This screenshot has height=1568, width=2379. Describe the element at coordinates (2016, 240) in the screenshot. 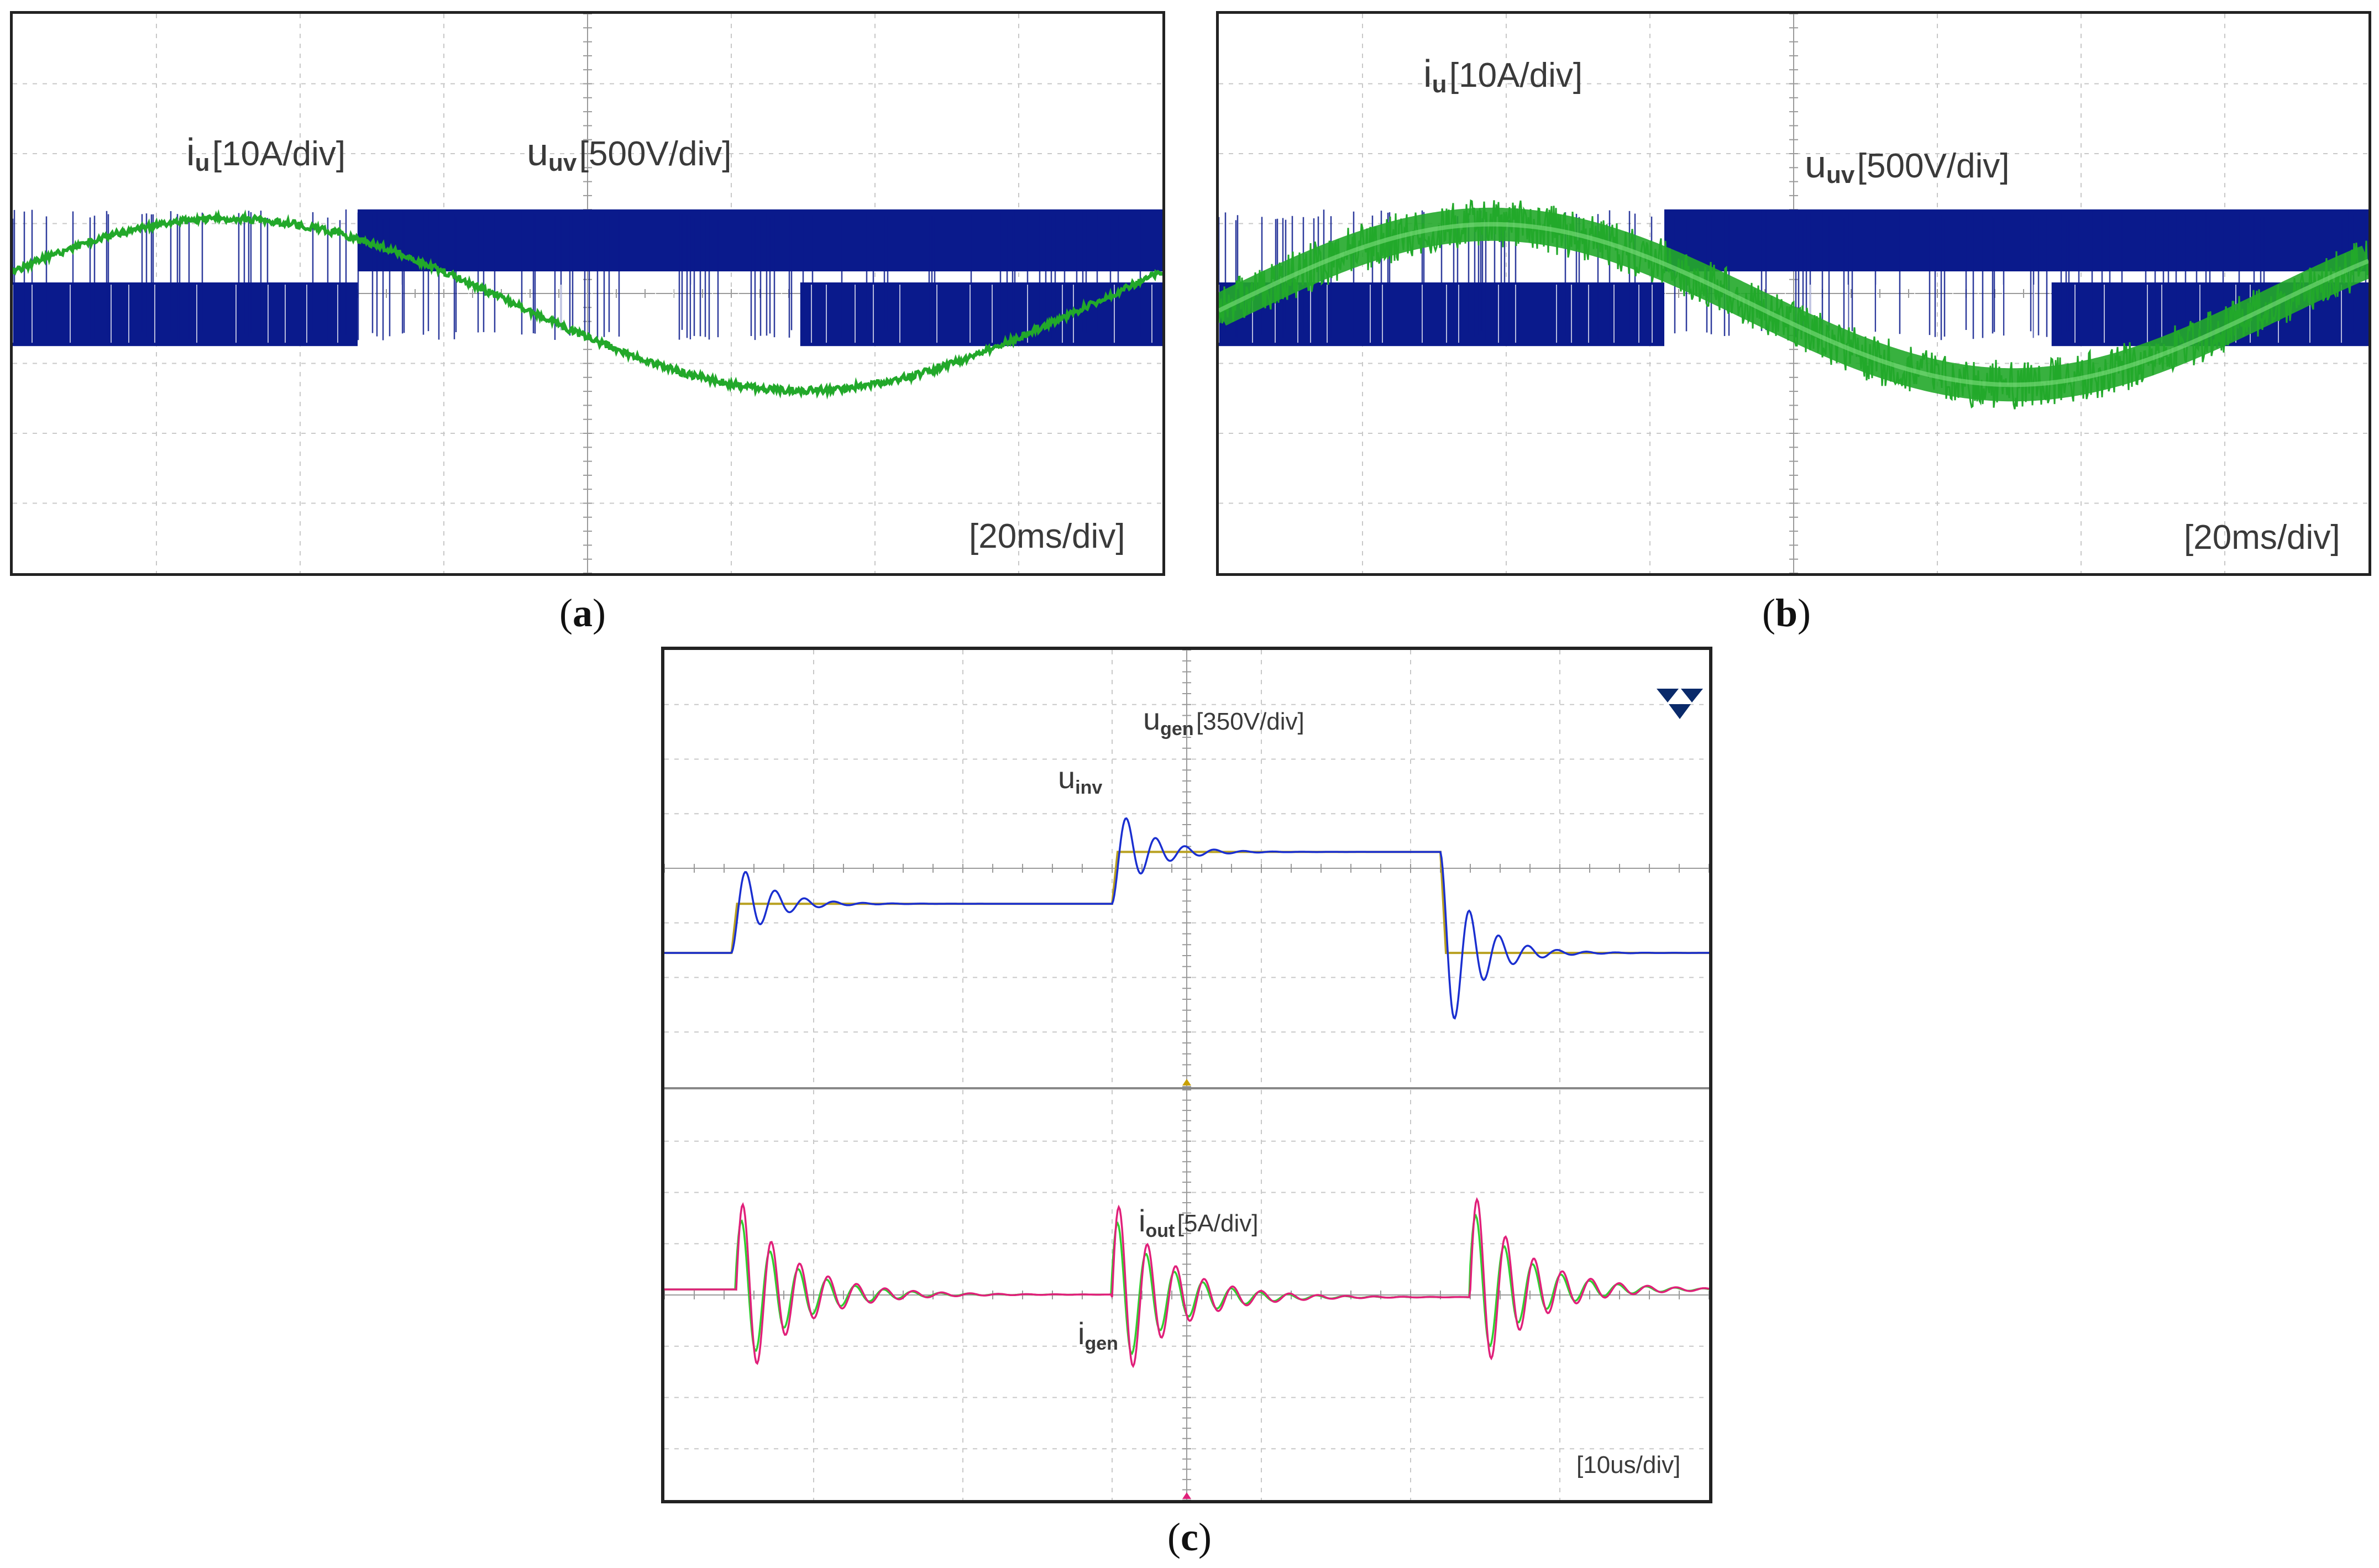

I see `pwm-band-upper` at that location.